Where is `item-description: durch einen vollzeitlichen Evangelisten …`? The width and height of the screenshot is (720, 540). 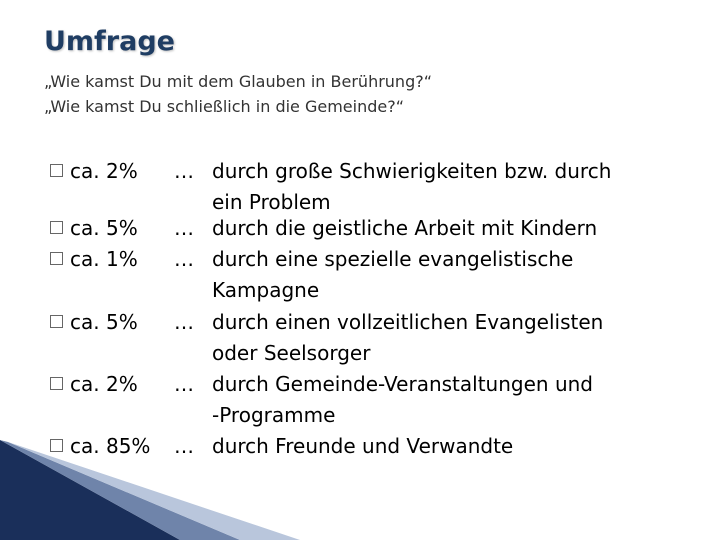 item-description: durch einen vollzeitlichen Evangelisten … is located at coordinates (462, 338).